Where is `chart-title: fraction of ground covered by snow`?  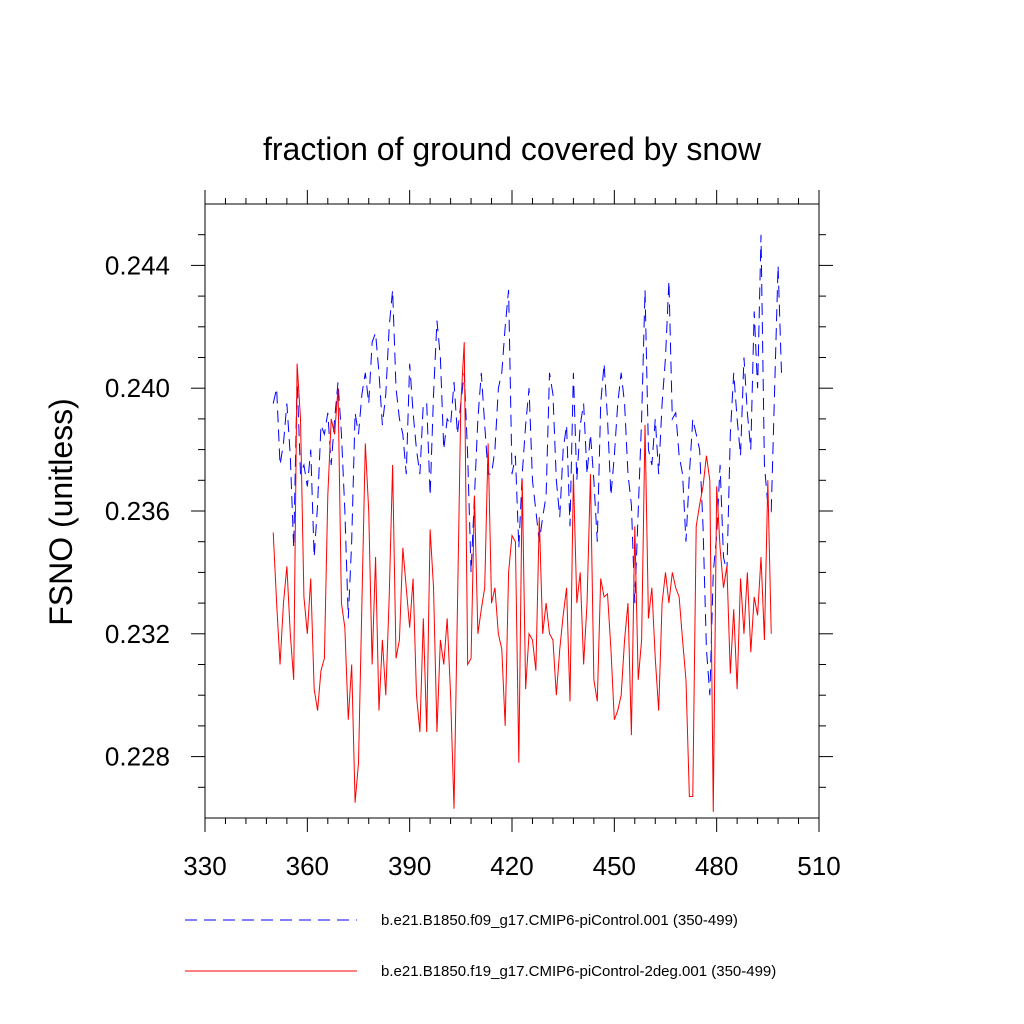
chart-title: fraction of ground covered by snow is located at coordinates (512, 149).